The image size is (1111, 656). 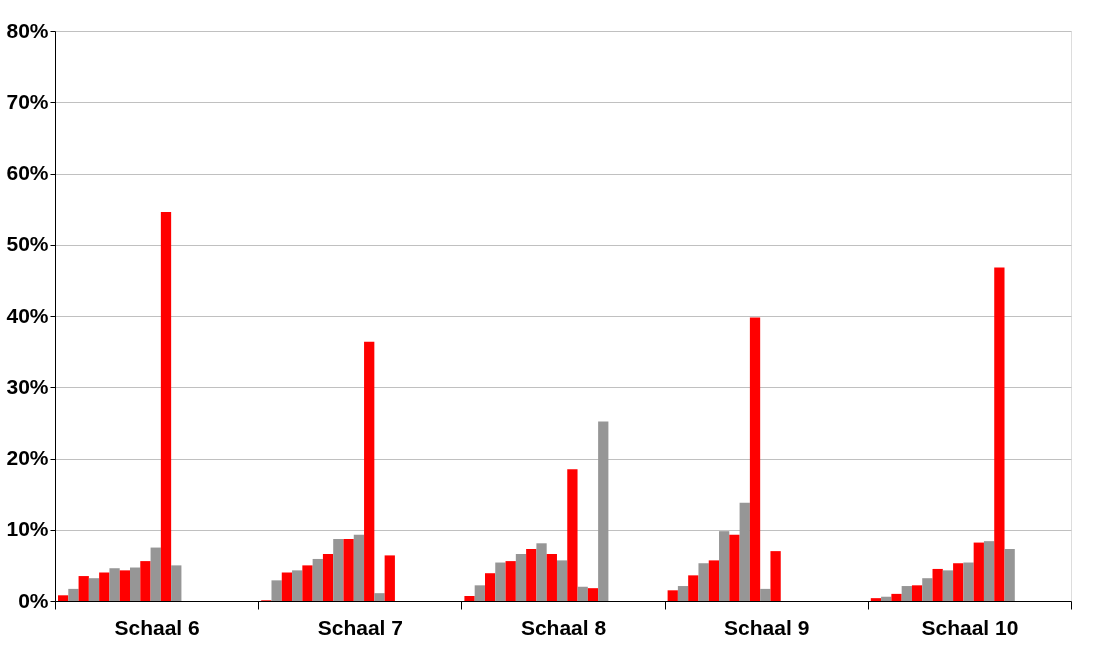 I want to click on y-tick-label: 80%, so click(x=27, y=30).